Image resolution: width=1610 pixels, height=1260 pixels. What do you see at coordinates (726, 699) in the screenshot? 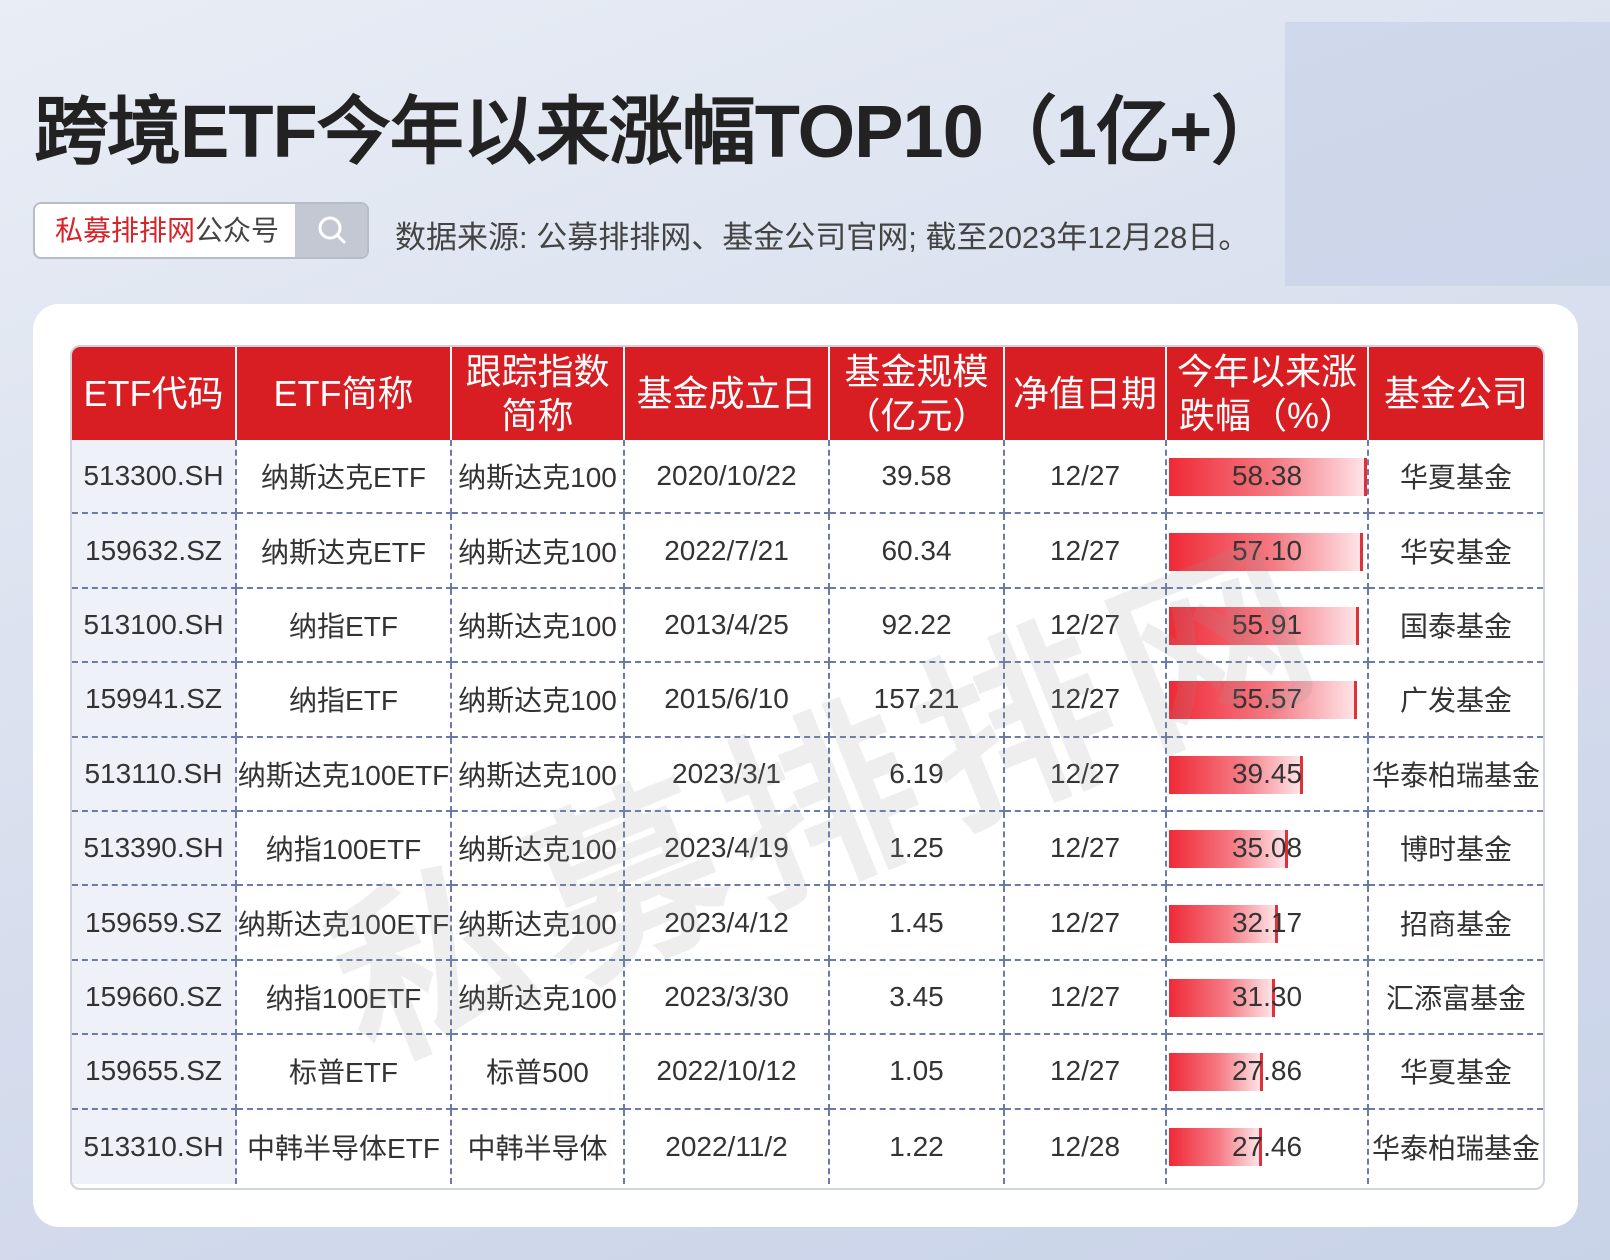
I see `cell-text: 2015/6/10` at bounding box center [726, 699].